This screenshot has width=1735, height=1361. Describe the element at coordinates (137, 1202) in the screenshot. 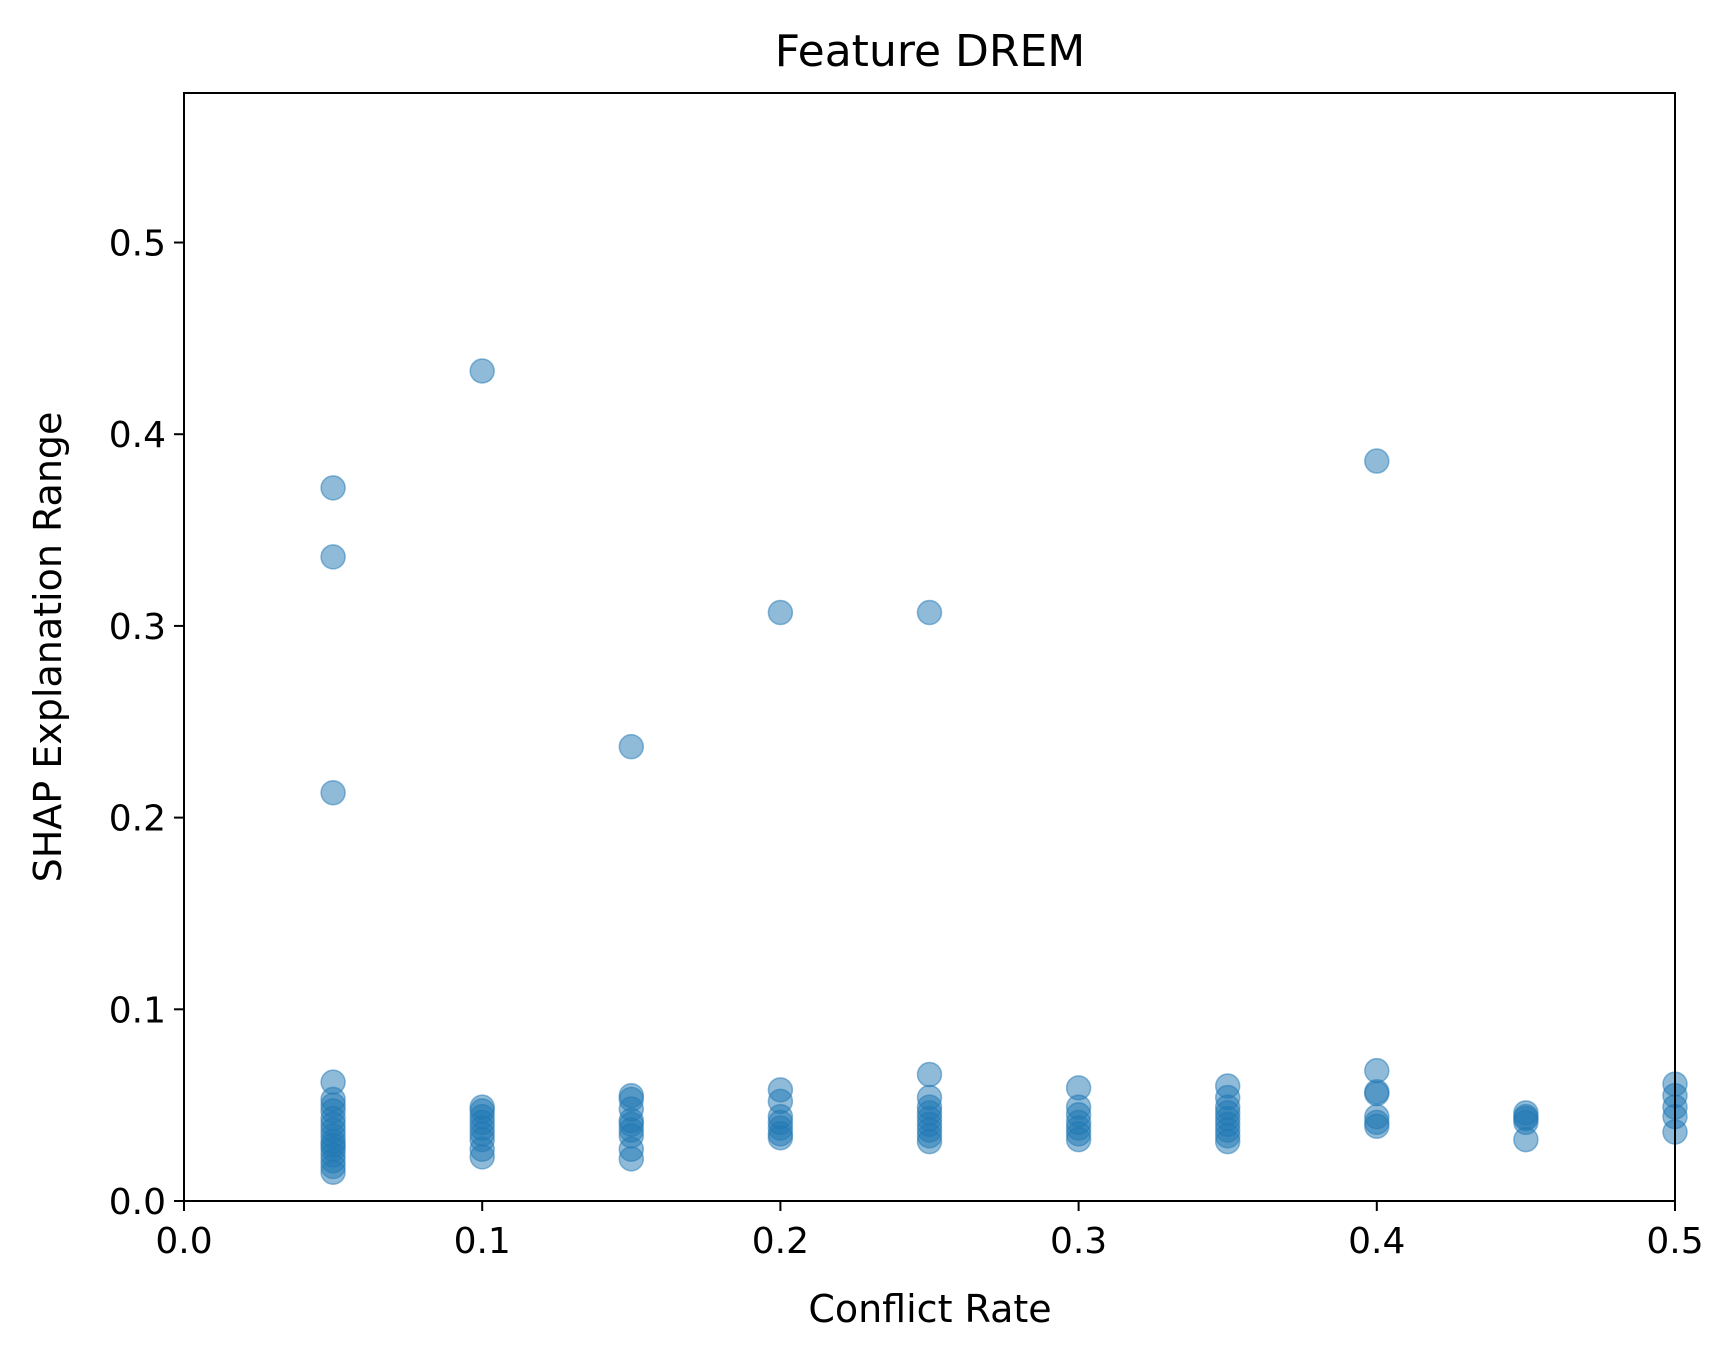

I see `y-tick-label: 0.0` at that location.